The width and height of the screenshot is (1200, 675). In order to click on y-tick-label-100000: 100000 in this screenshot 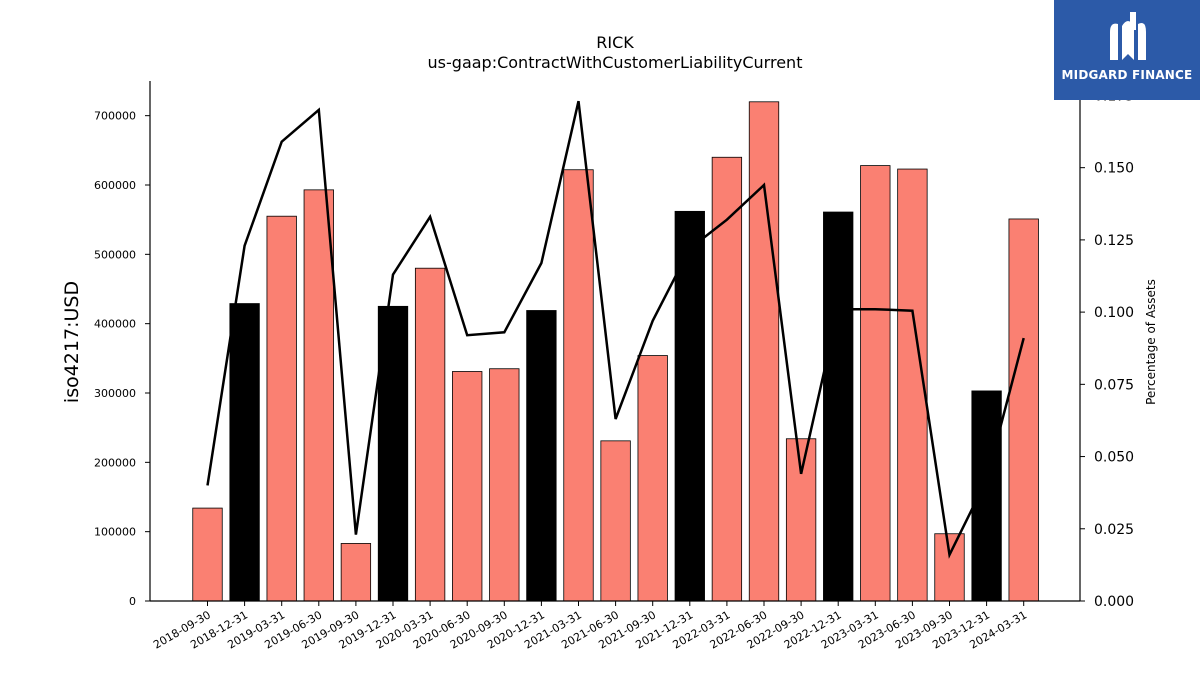, I will do `click(115, 532)`.